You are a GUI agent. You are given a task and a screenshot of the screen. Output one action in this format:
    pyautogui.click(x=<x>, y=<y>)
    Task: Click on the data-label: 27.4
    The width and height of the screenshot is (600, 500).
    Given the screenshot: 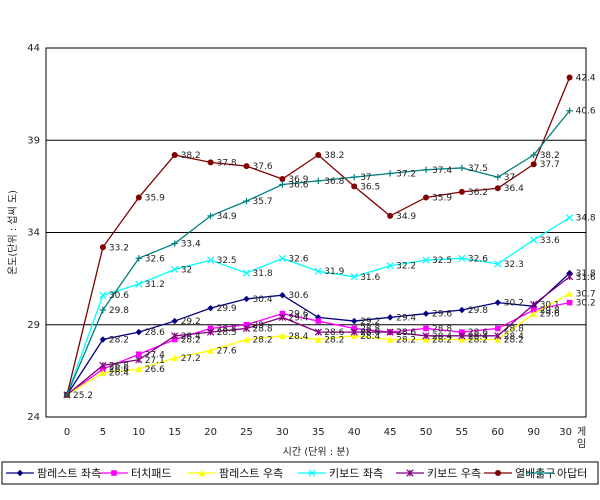 What is the action you would take?
    pyautogui.click(x=155, y=355)
    